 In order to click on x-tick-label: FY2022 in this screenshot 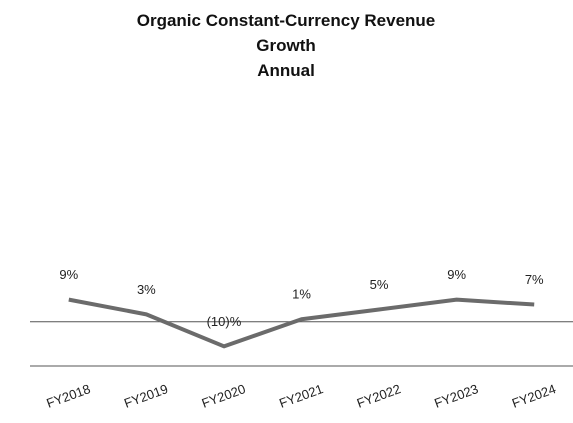, I will do `click(379, 396)`.